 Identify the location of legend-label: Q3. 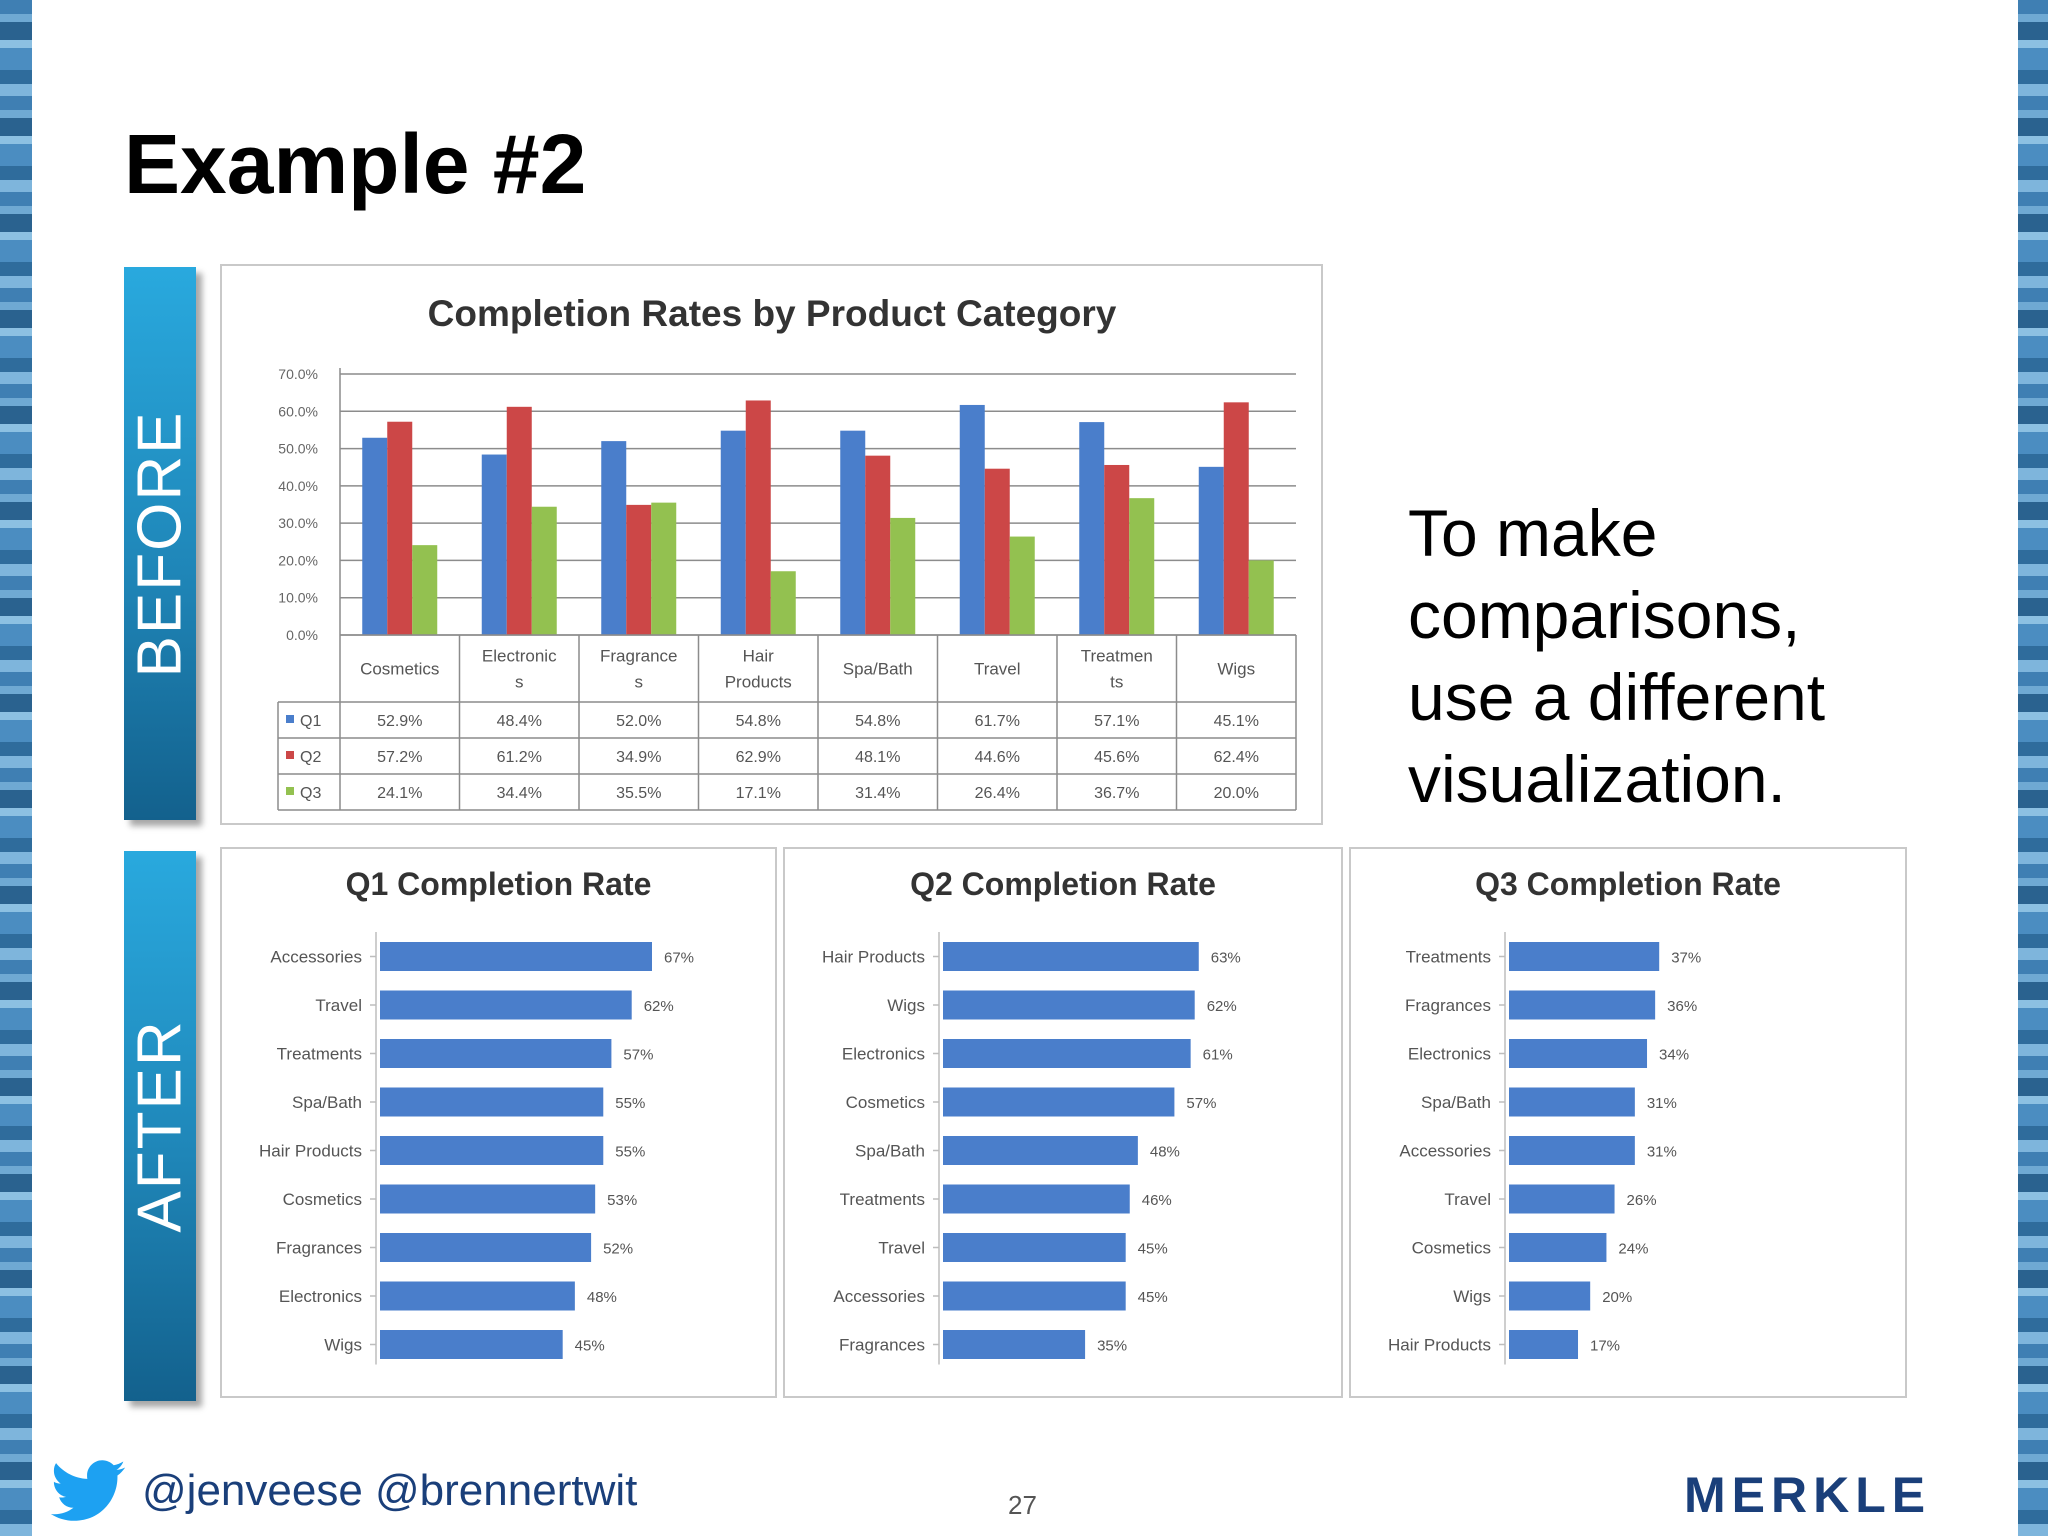
(310, 793).